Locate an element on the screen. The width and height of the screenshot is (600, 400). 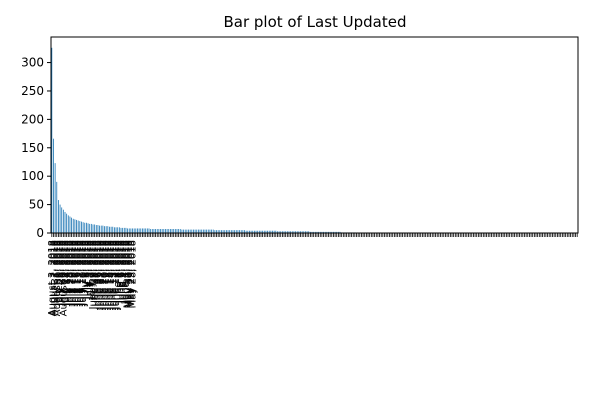
x-tick-label: July 27, 2018 is located at coordinates (65, 273).